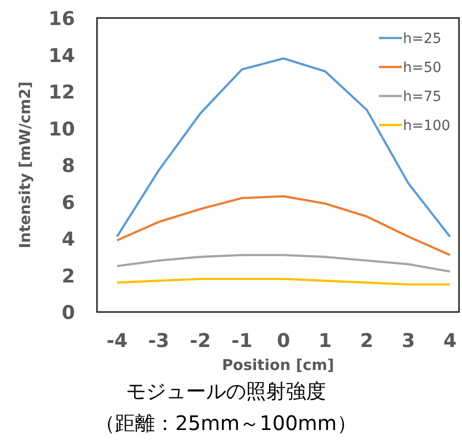 The image size is (462, 443). What do you see at coordinates (367, 341) in the screenshot?
I see `x-tick-label: 2` at bounding box center [367, 341].